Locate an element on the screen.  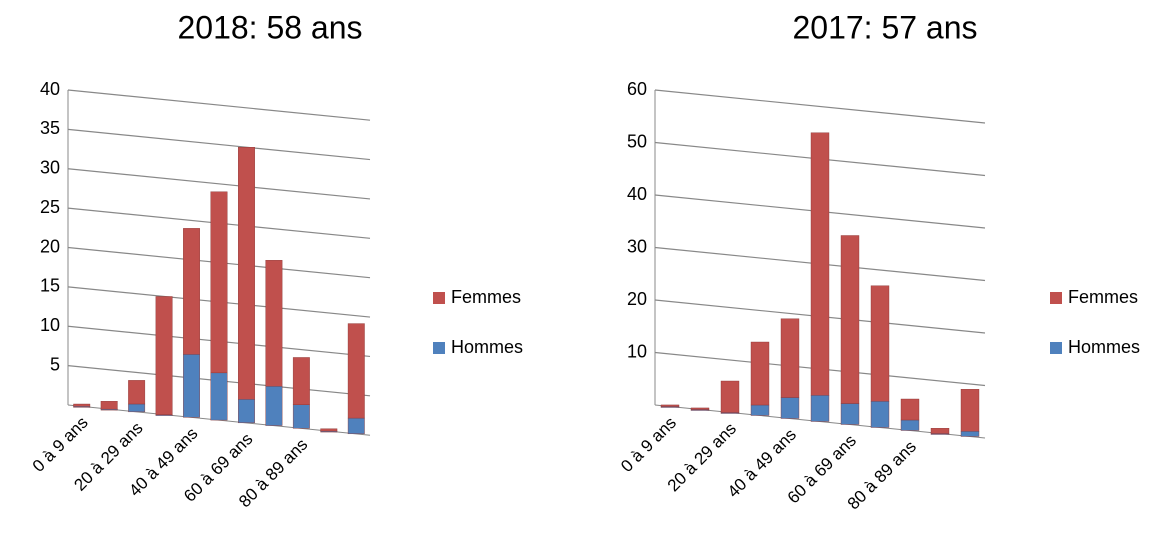
y-tick-label: 60 is located at coordinates (637, 89).